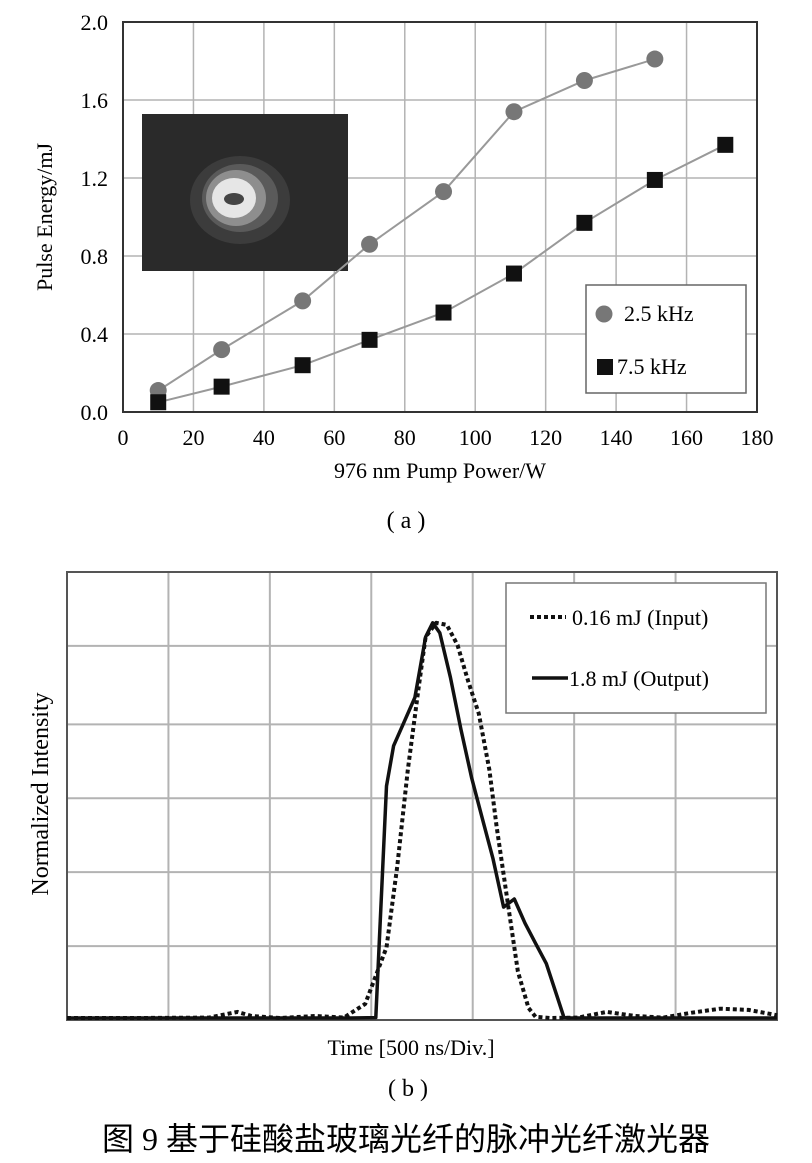  I want to click on panel-a-x-tick-label: 20, so click(193, 437).